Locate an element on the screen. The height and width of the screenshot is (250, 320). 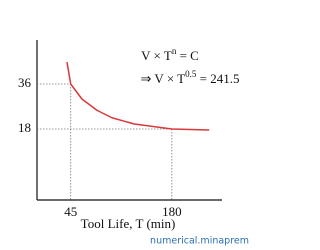
annotation: V × Tn = C is located at coordinates (170, 54).